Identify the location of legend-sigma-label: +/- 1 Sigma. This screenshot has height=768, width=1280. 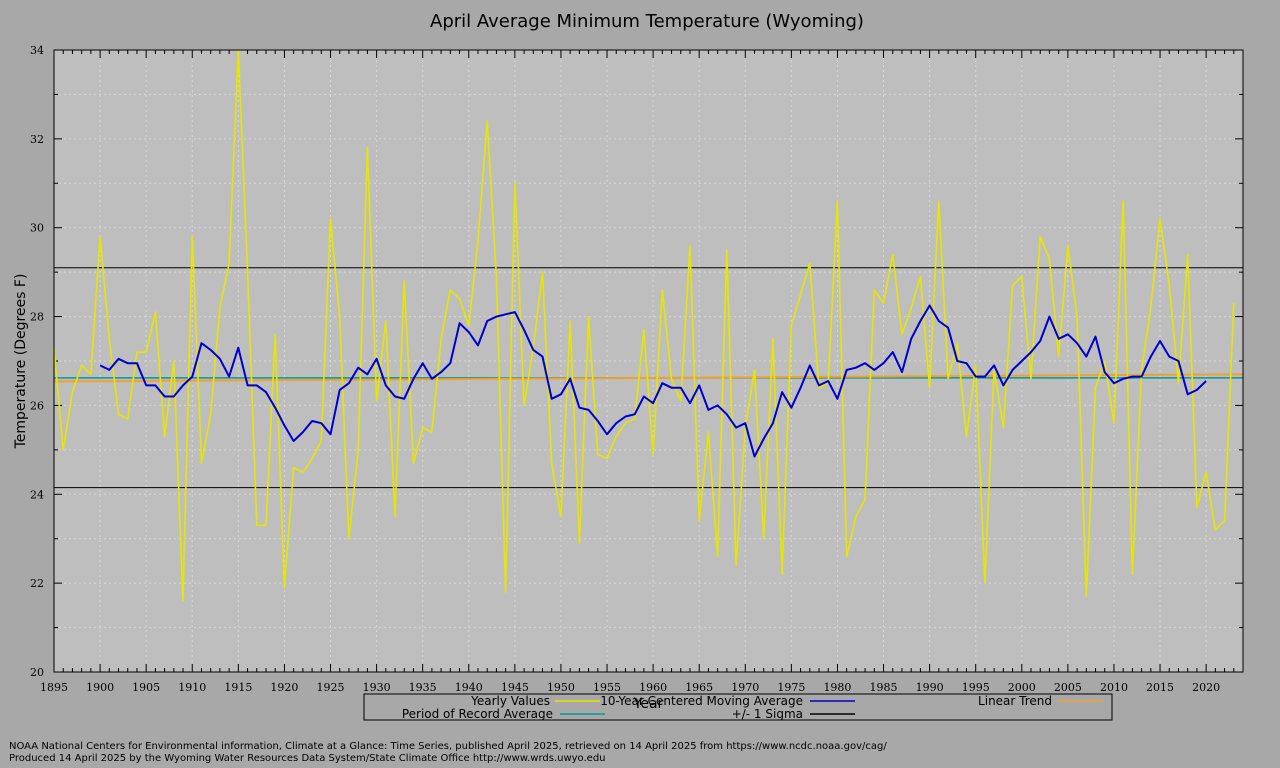
(767, 714).